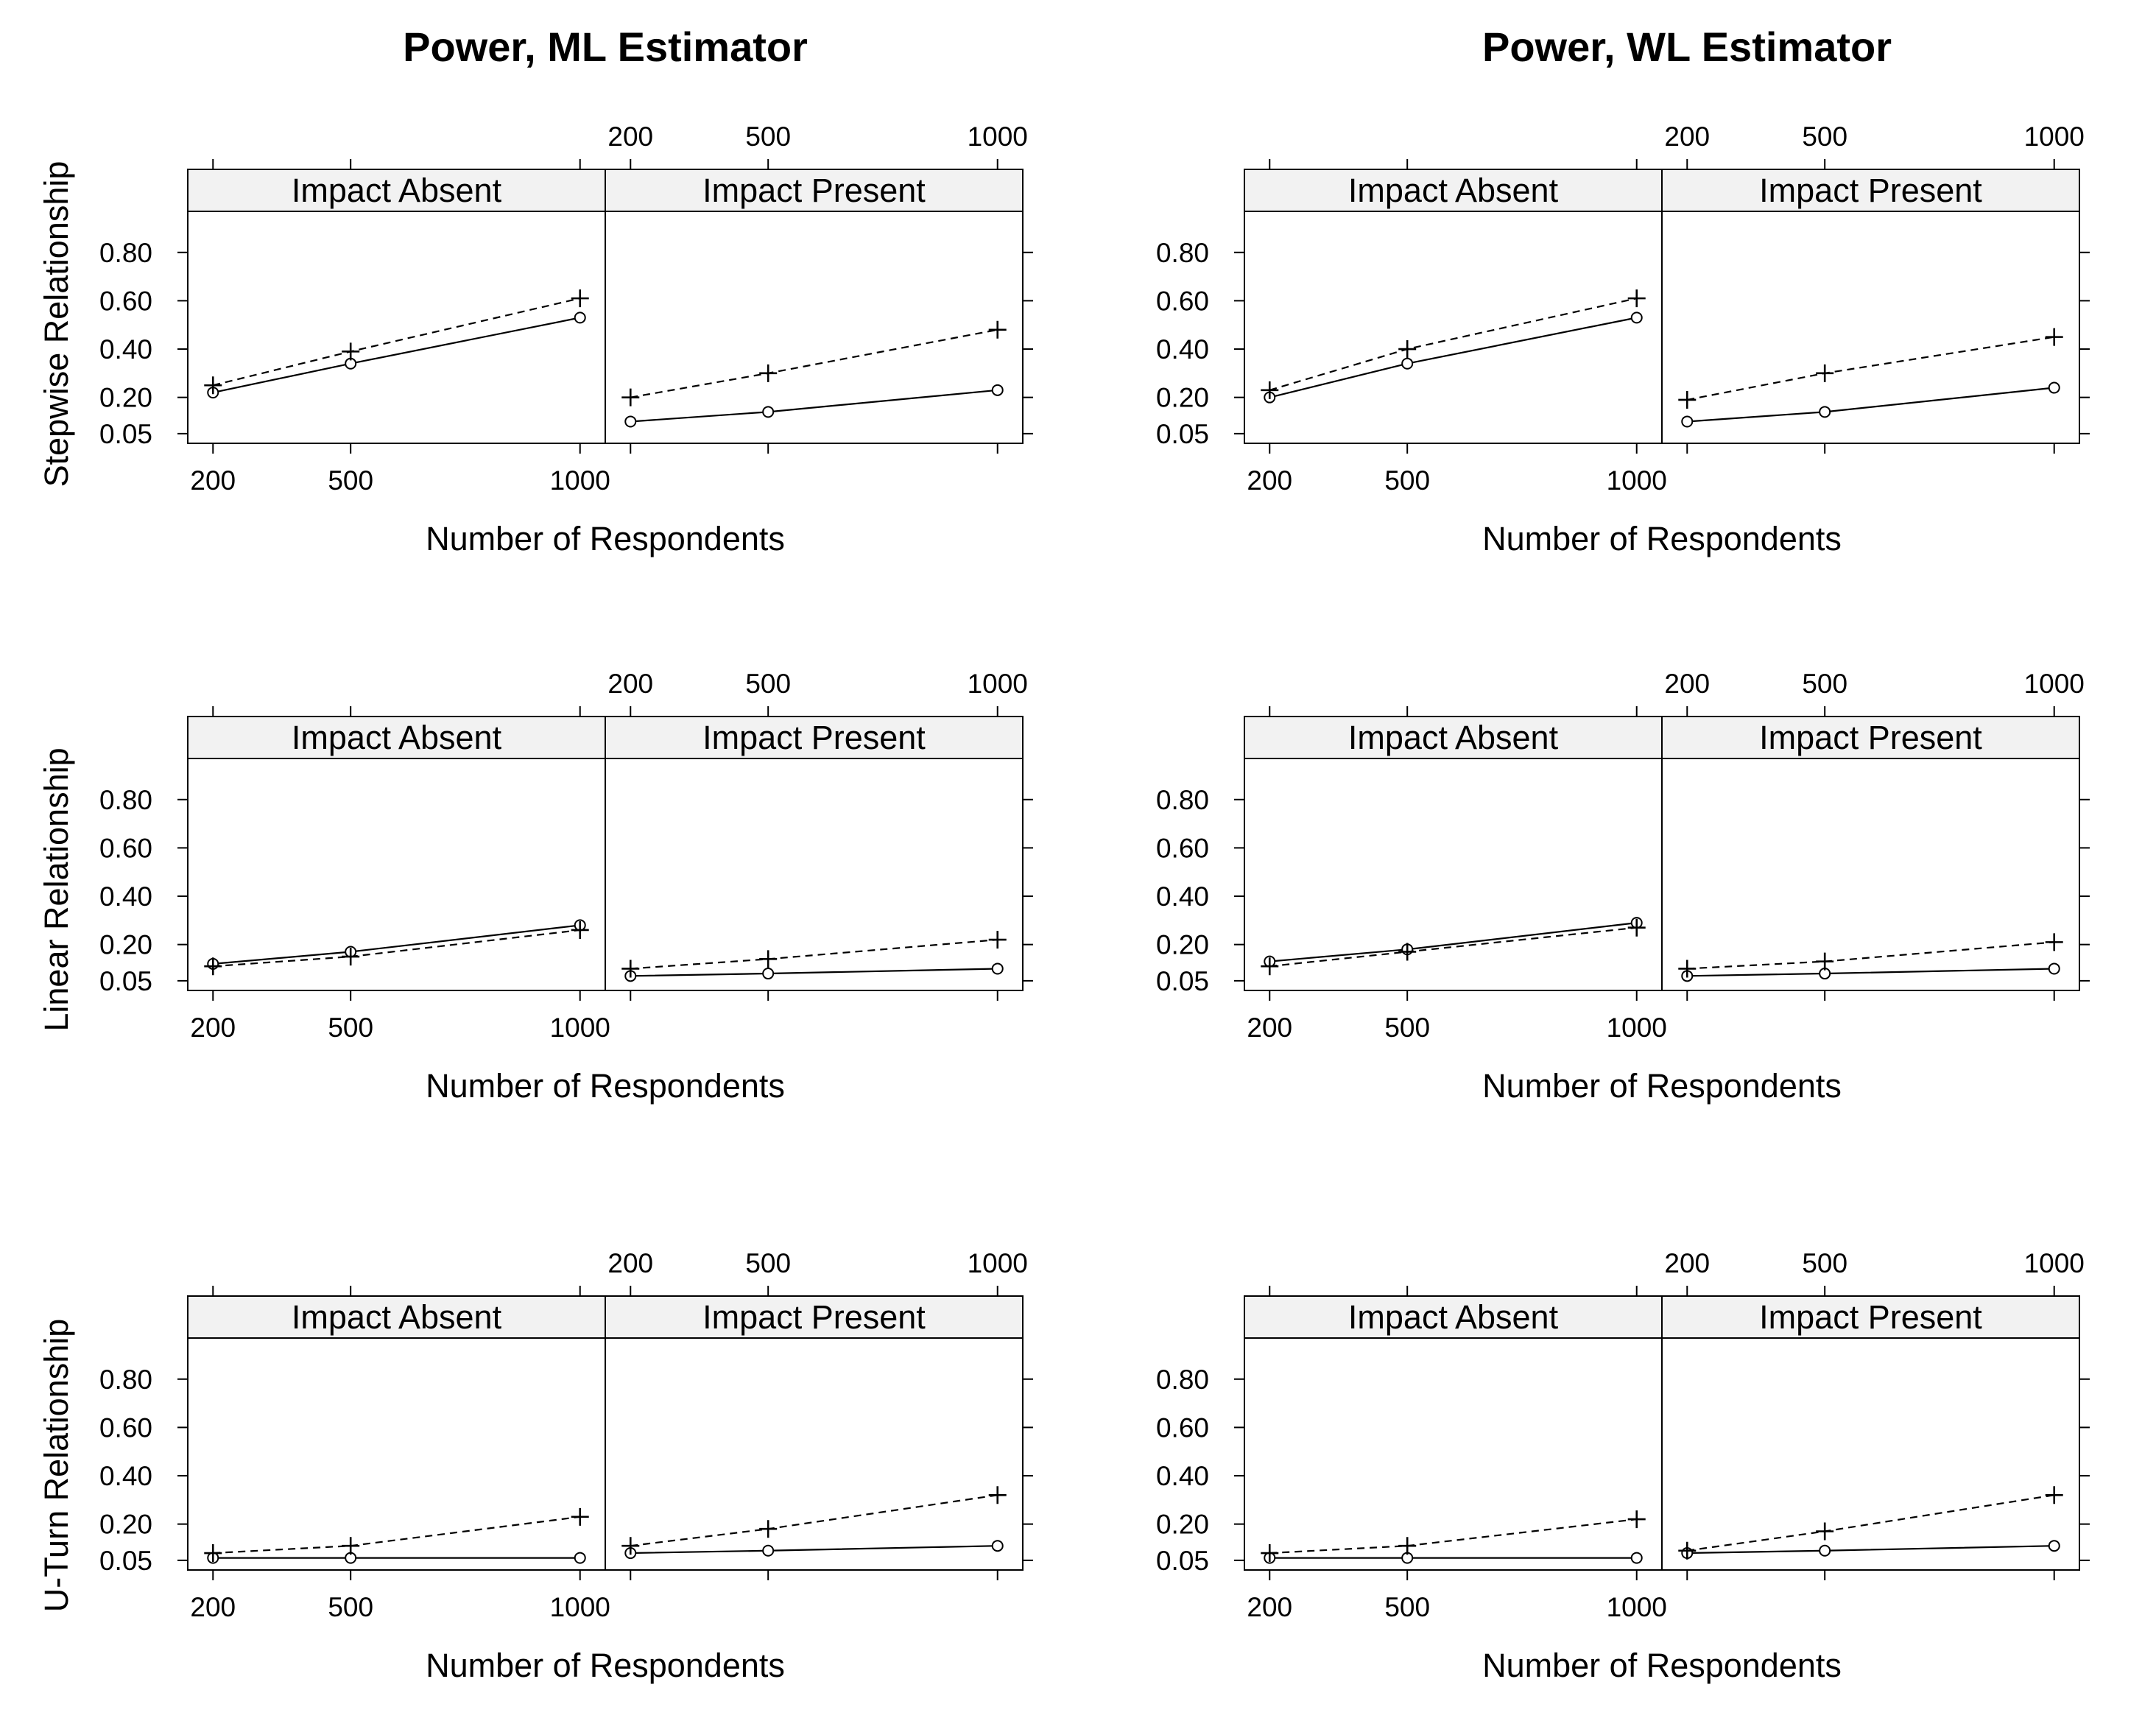 This screenshot has width=2156, height=1732. What do you see at coordinates (605, 47) in the screenshot?
I see `column-title-ml: Power, ML Estimator` at bounding box center [605, 47].